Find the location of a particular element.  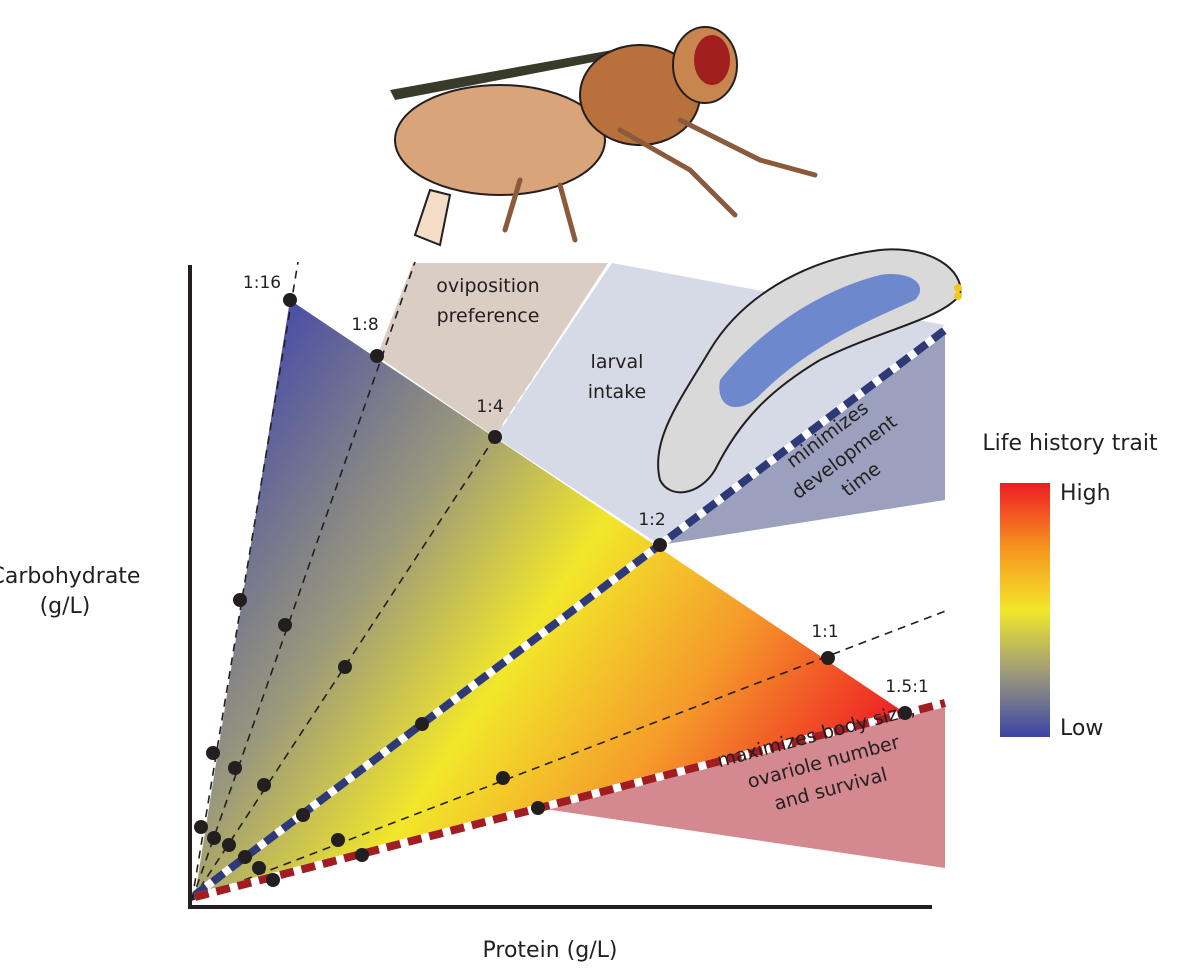

ratio-label: 1:8 is located at coordinates (364, 325).